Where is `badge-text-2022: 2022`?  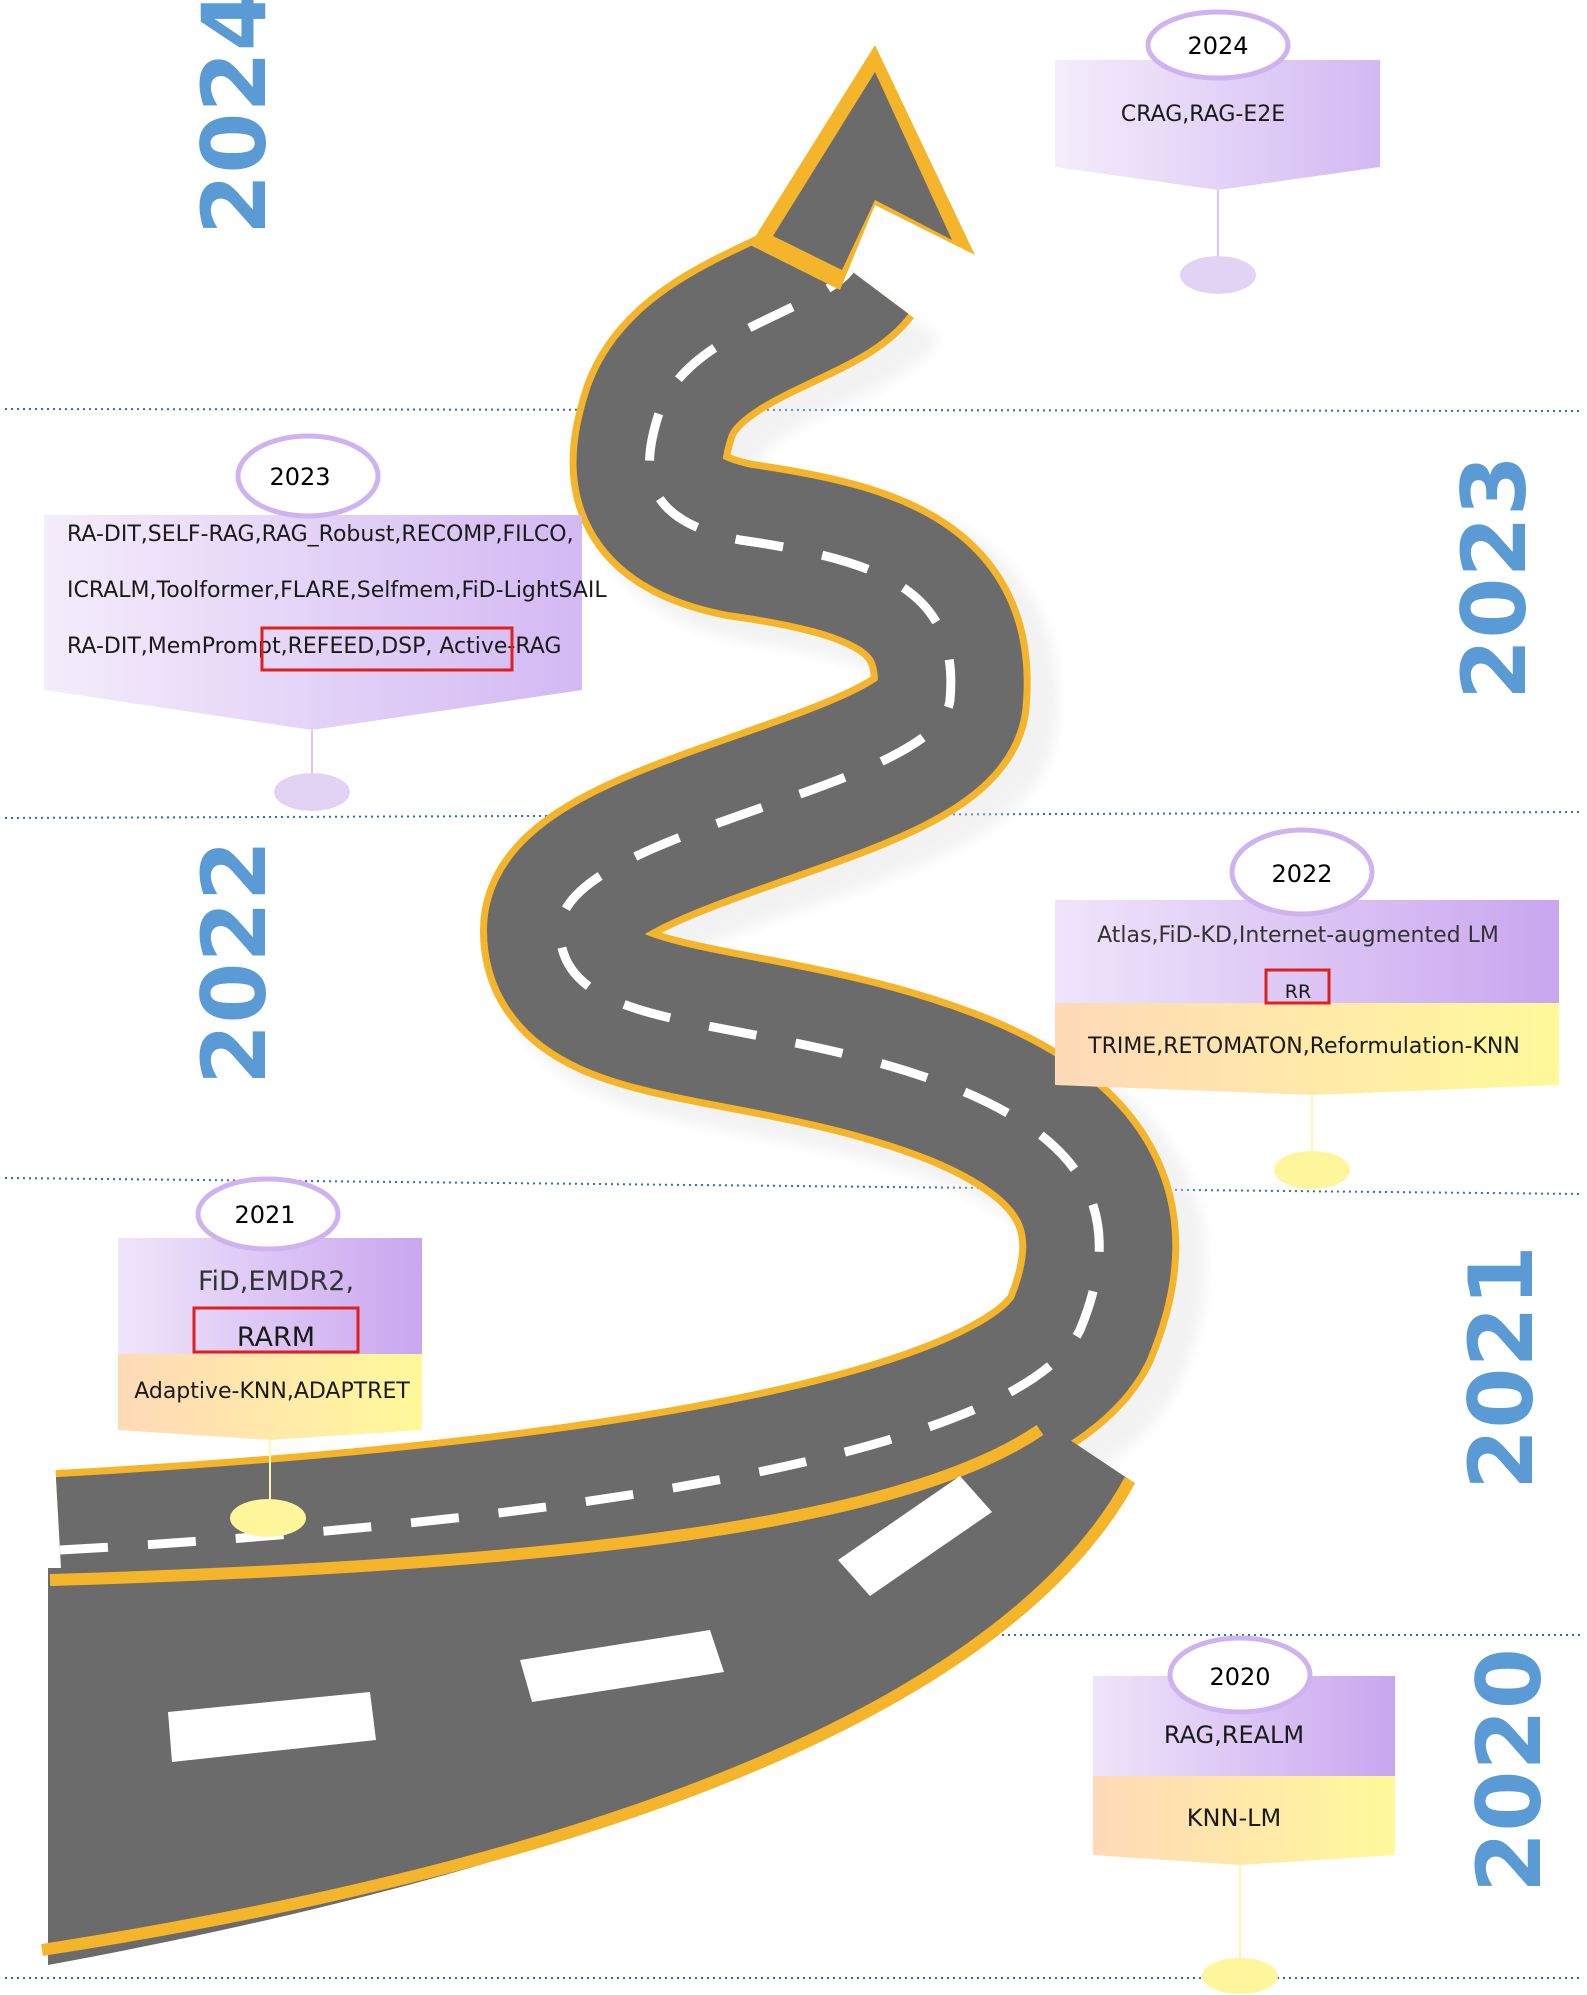
badge-text-2022: 2022 is located at coordinates (1301, 874).